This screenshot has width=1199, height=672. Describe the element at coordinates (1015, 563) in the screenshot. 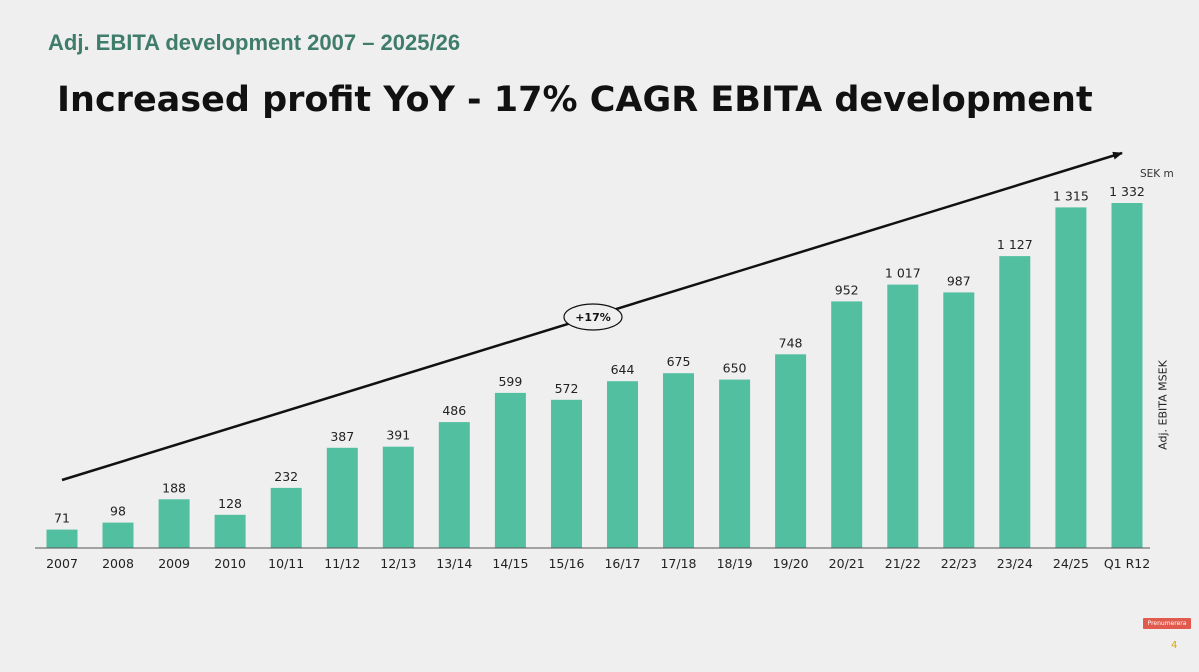

I see `x-tick-label: 23/24` at that location.